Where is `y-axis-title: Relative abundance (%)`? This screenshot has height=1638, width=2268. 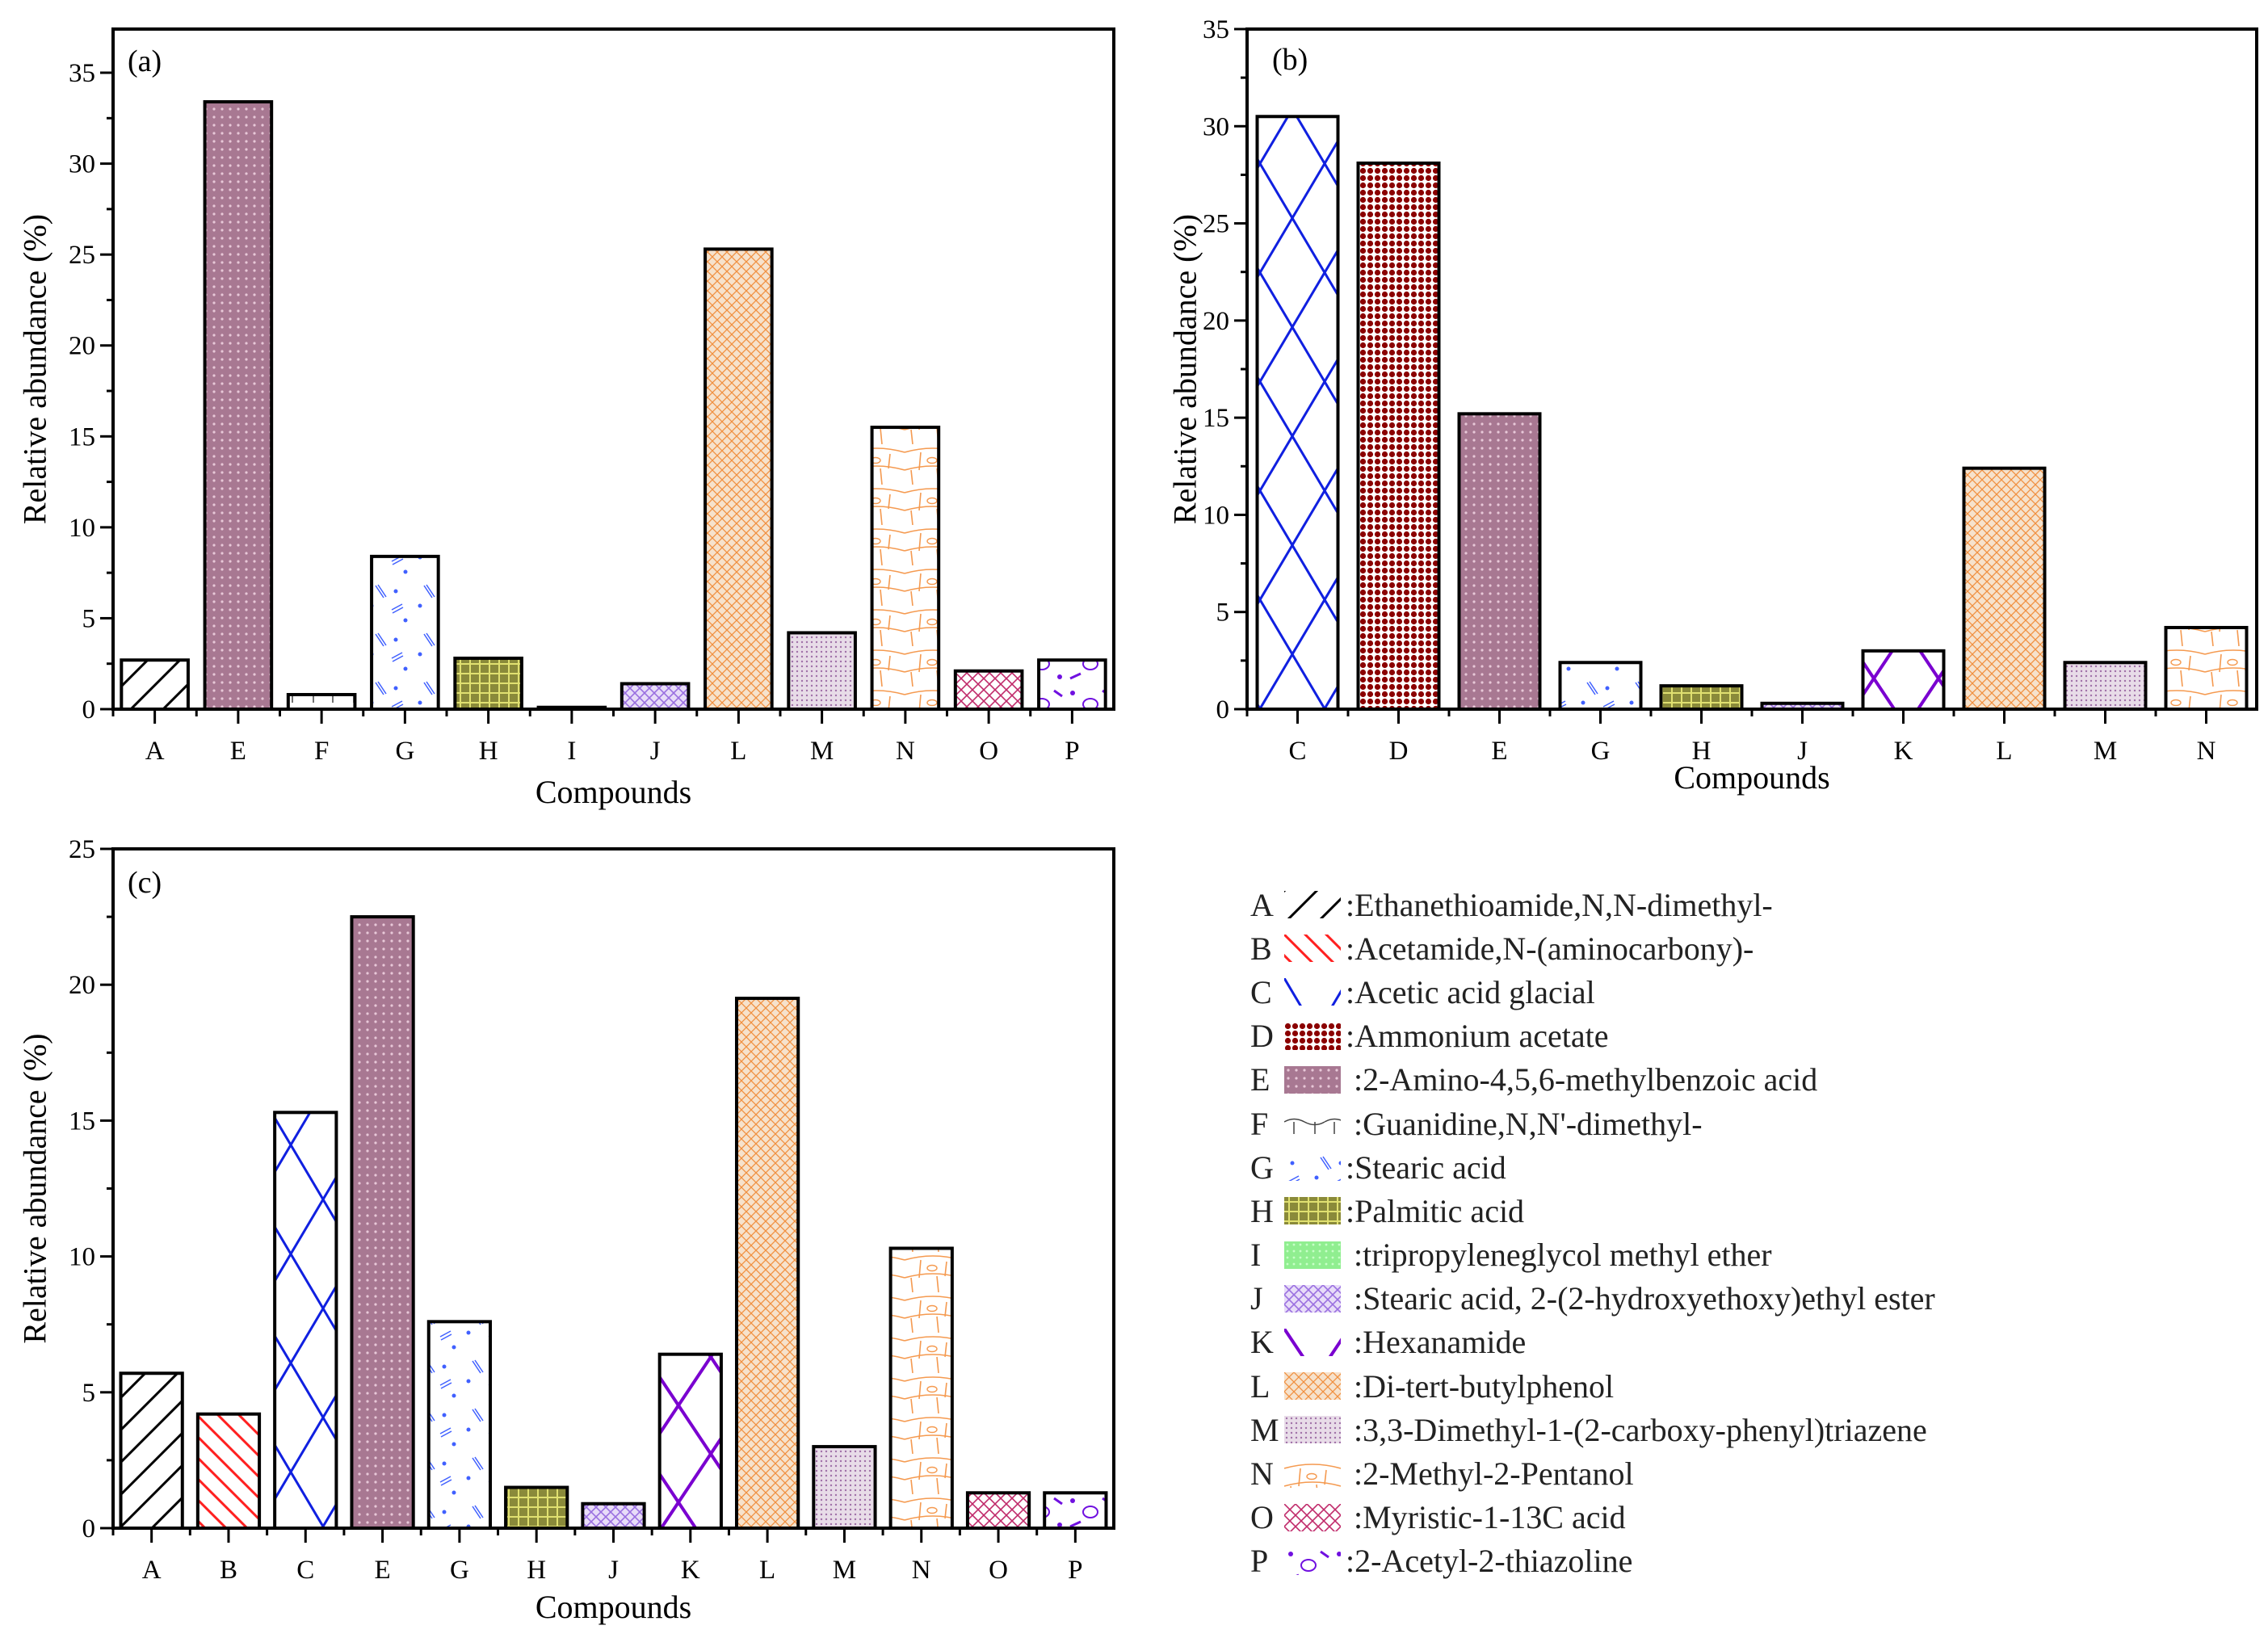
y-axis-title: Relative abundance (%) is located at coordinates (35, 1188).